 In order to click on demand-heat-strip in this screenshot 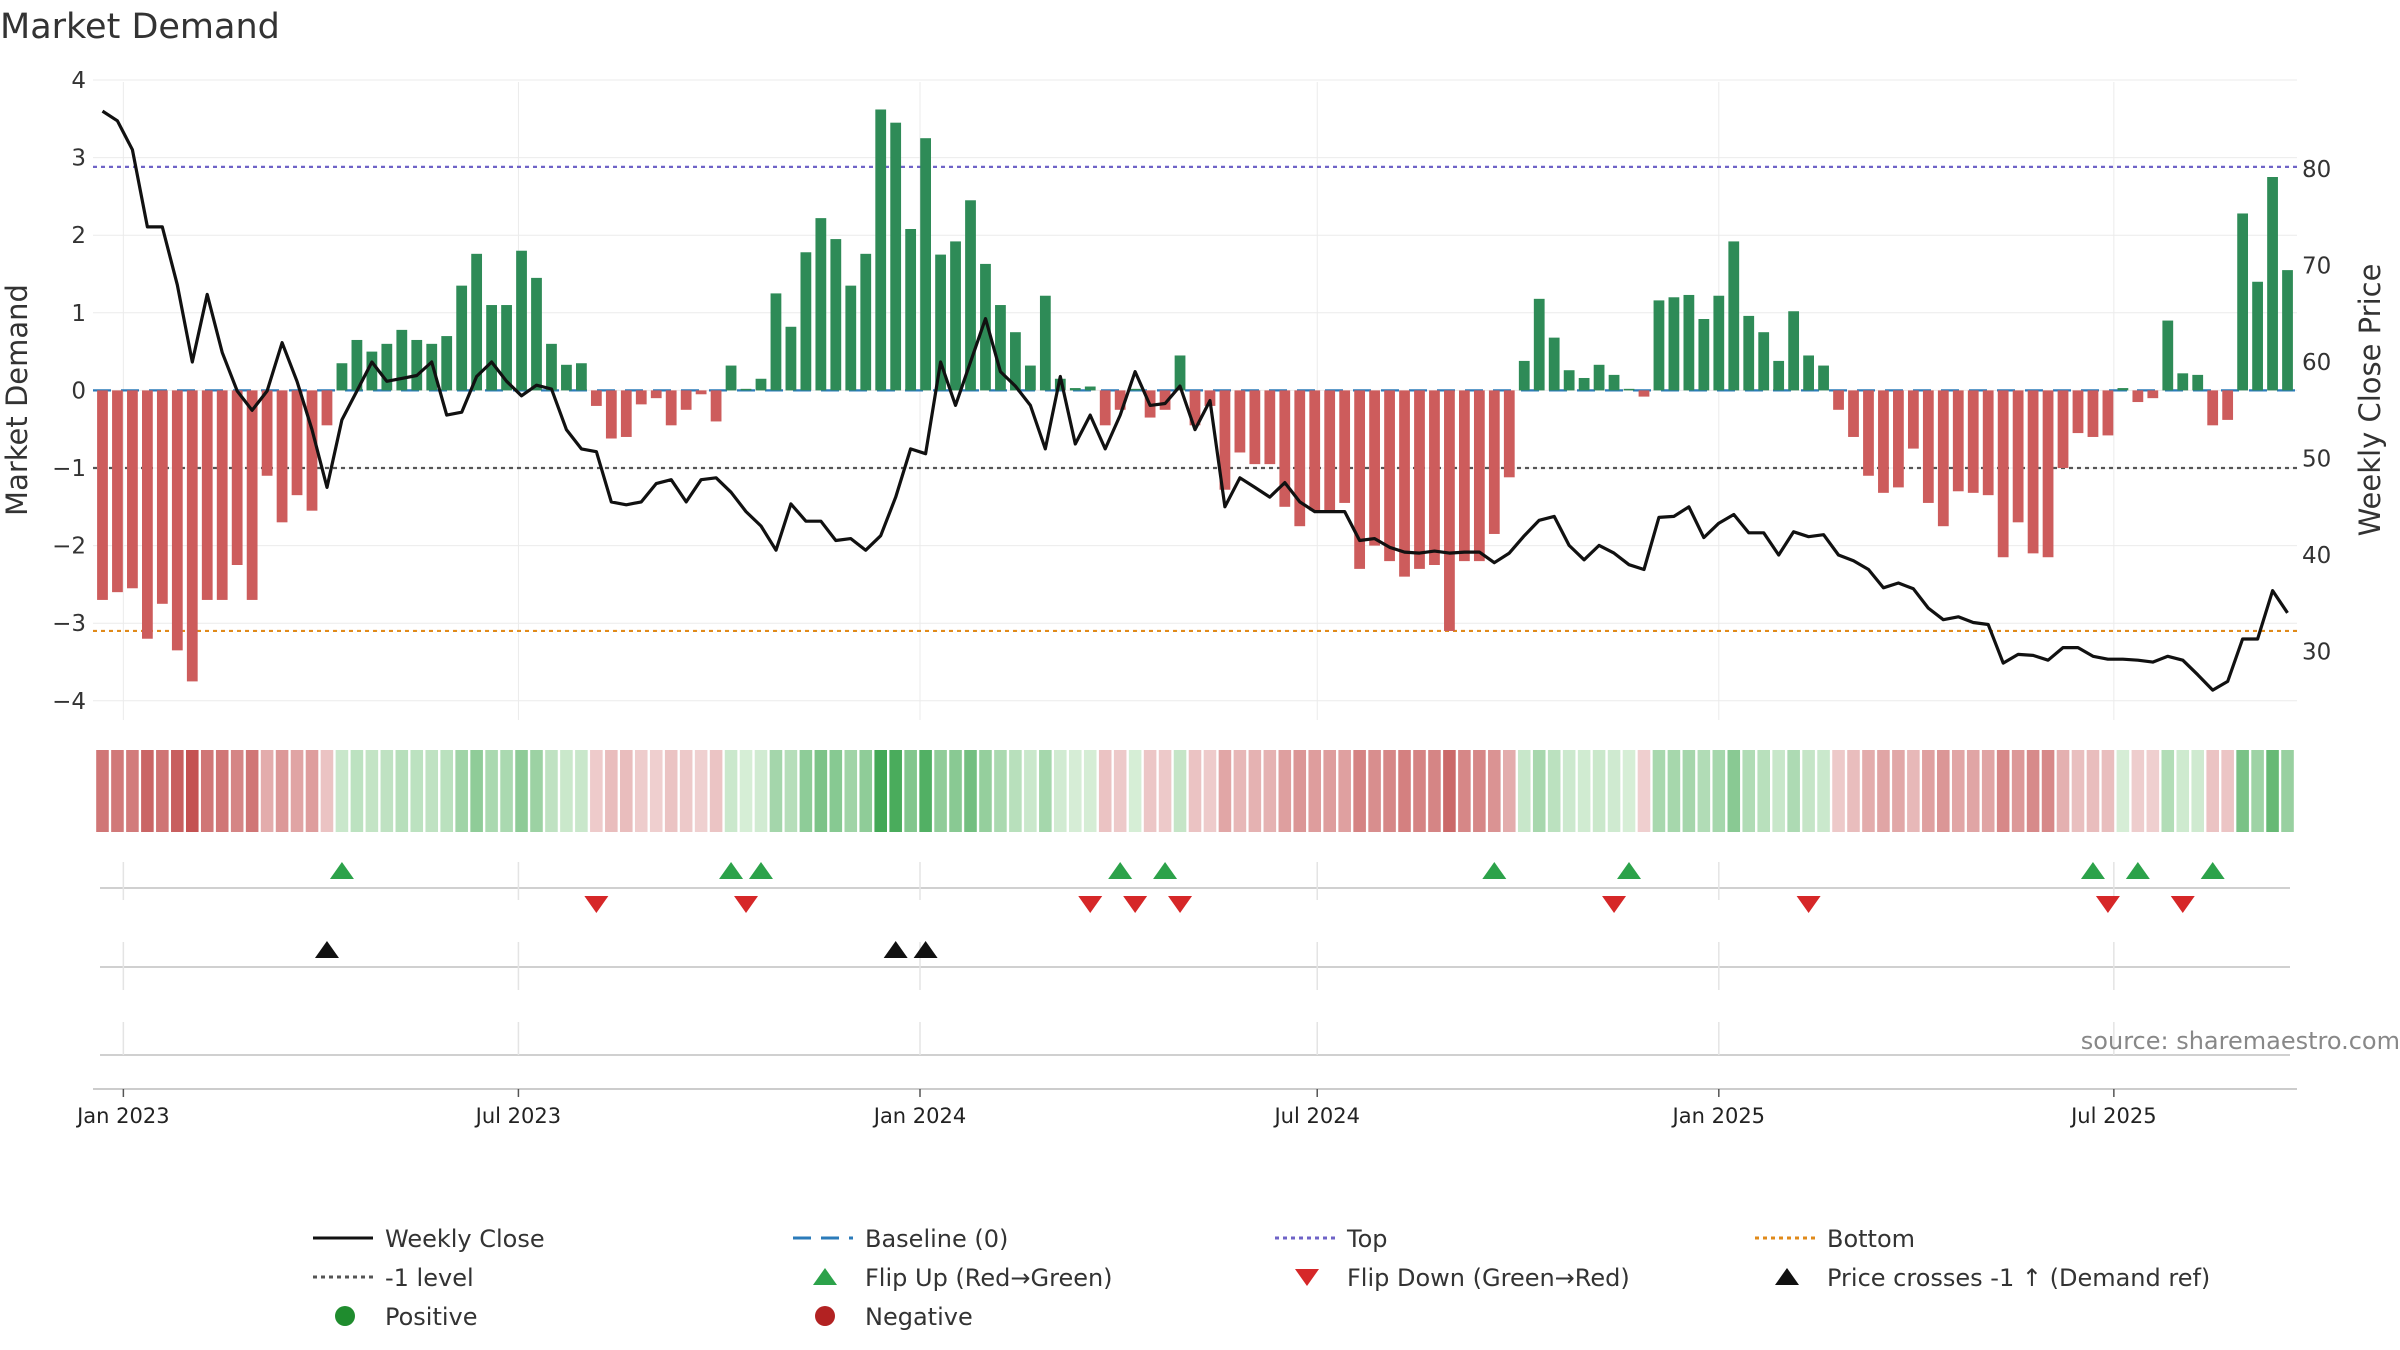, I will do `click(1195, 791)`.